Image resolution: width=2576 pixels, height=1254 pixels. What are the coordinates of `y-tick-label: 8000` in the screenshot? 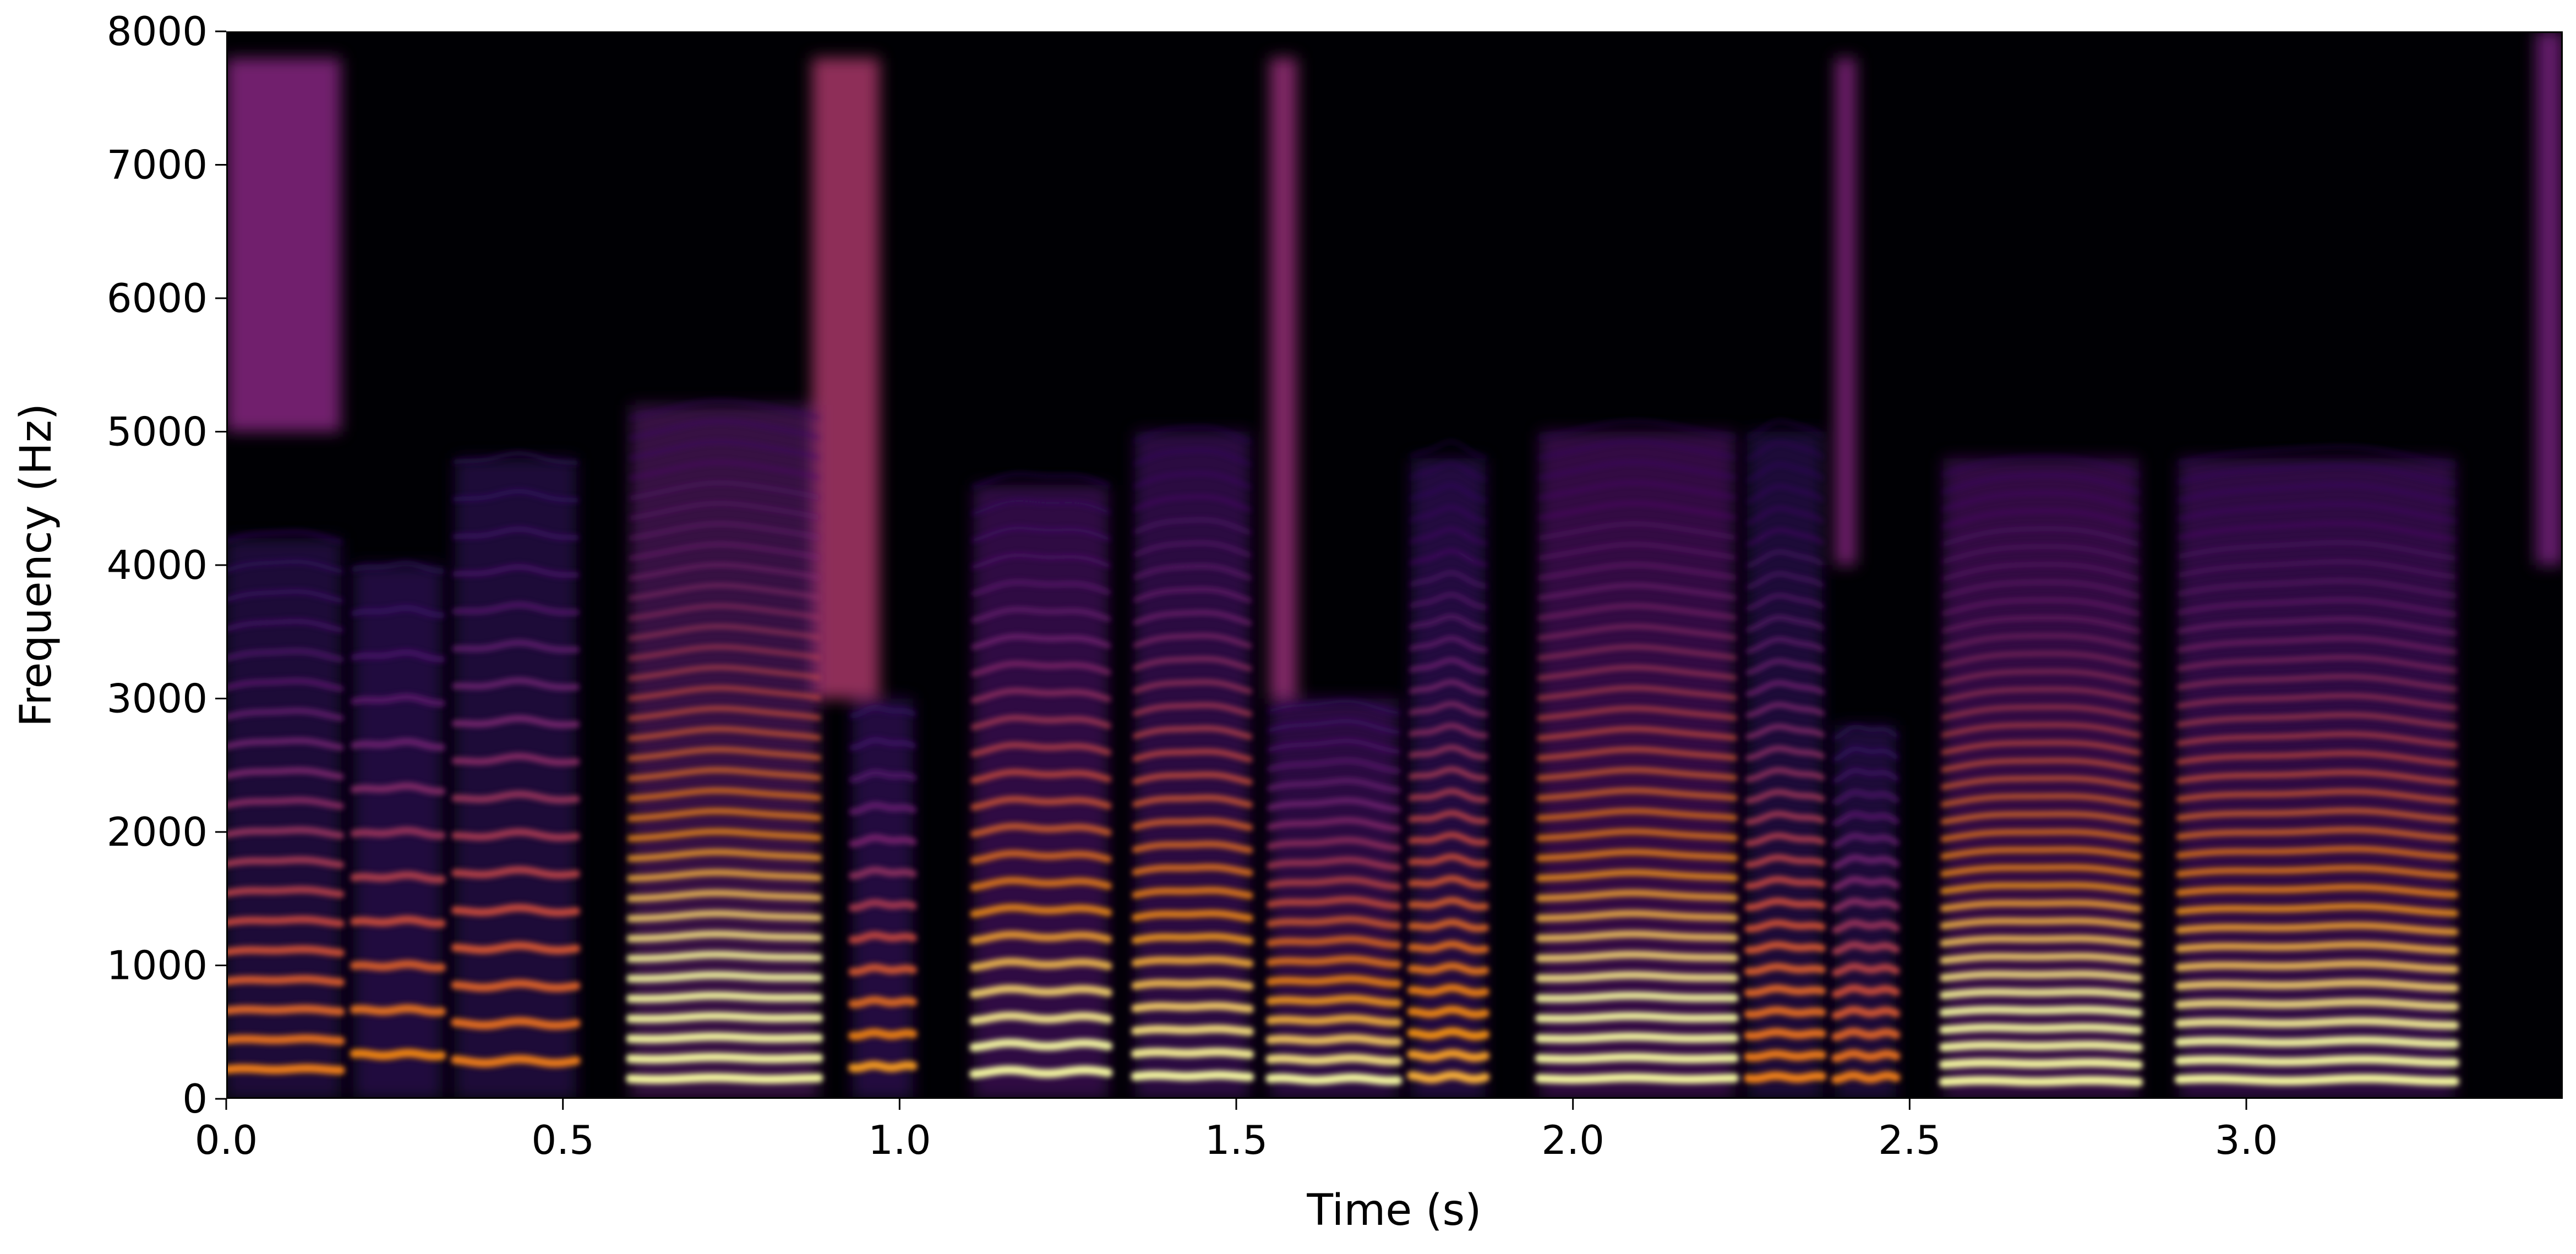 It's located at (158, 31).